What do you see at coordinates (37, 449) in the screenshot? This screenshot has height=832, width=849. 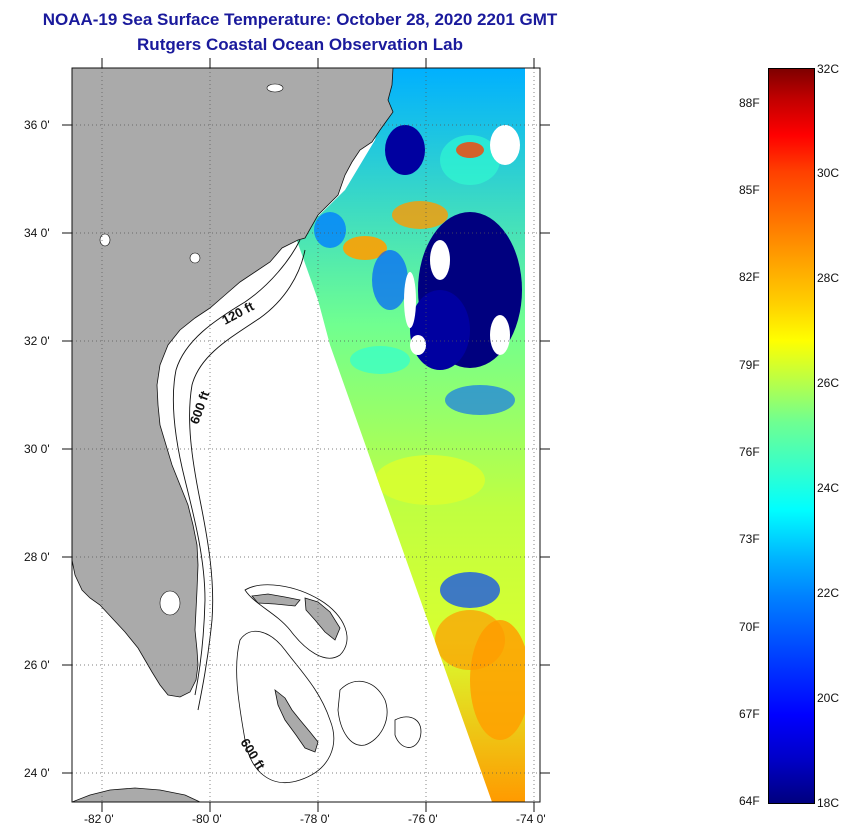 I see `lat-label: 30 0'` at bounding box center [37, 449].